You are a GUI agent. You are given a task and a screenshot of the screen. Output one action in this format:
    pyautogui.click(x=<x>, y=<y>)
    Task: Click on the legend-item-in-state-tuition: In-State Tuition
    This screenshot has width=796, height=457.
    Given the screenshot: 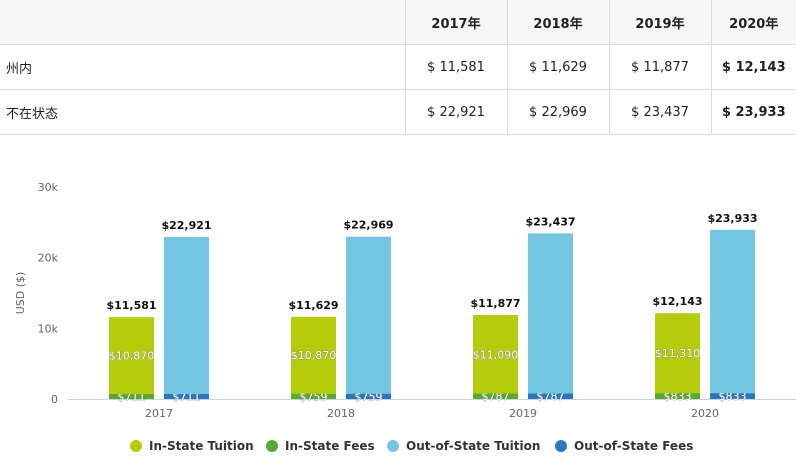 What is the action you would take?
    pyautogui.click(x=192, y=446)
    